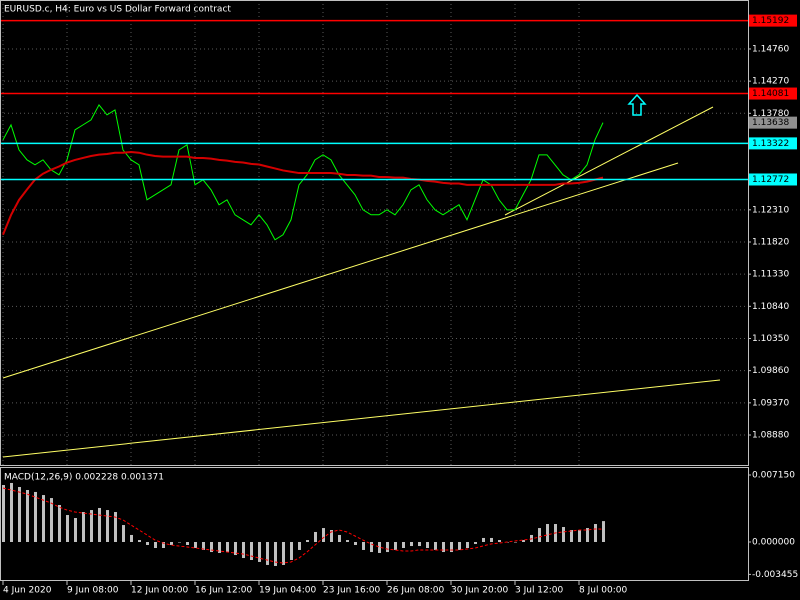 The width and height of the screenshot is (800, 600). I want to click on y-tick-label: 1.10840, so click(770, 307).